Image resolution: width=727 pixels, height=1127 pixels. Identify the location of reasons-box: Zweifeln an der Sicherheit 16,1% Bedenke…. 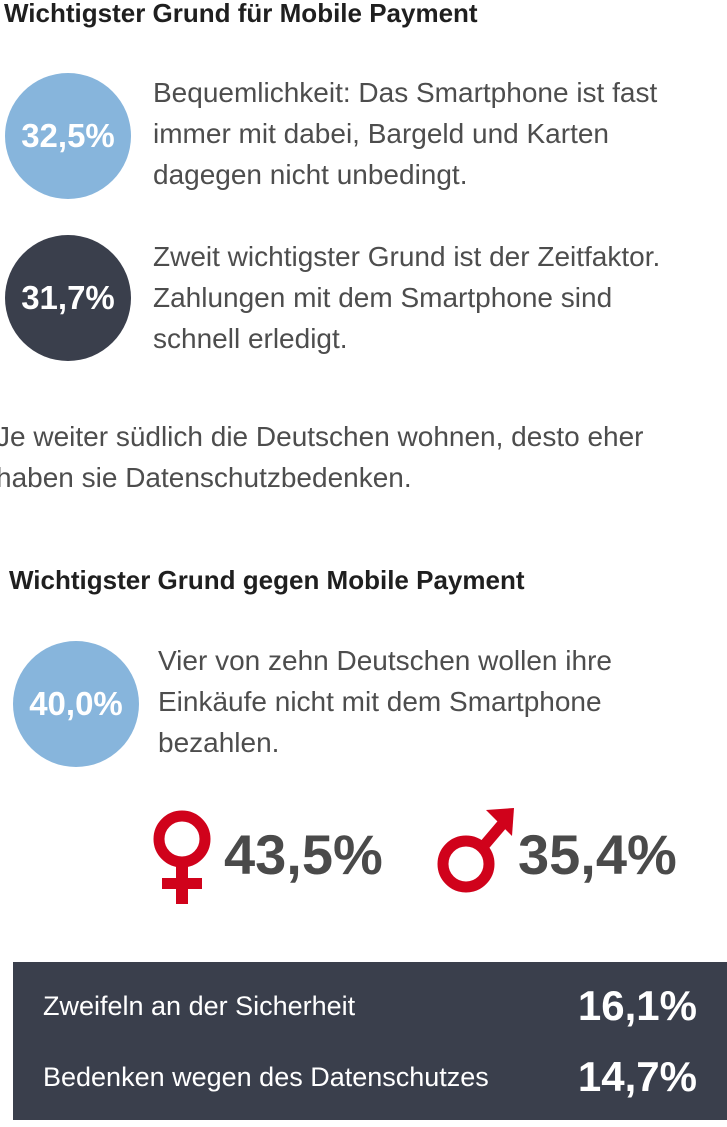
(370, 1041).